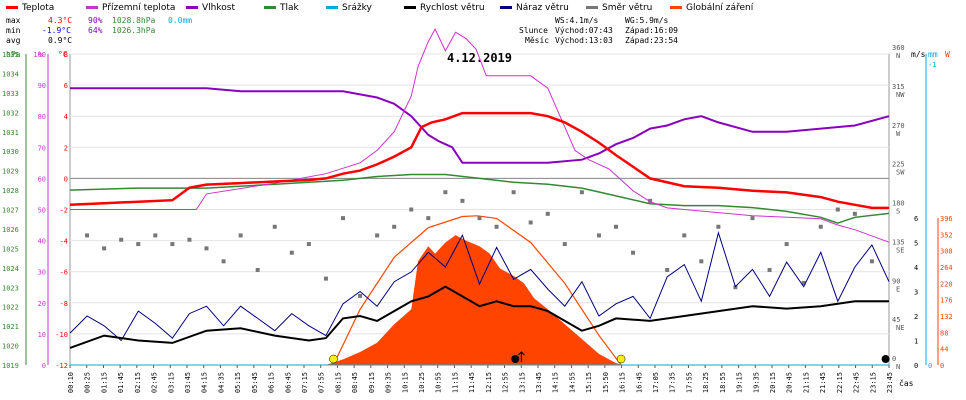 This screenshot has height=400, width=966. Describe the element at coordinates (42, 304) in the screenshot. I see `percent-tick-label: 20` at that location.